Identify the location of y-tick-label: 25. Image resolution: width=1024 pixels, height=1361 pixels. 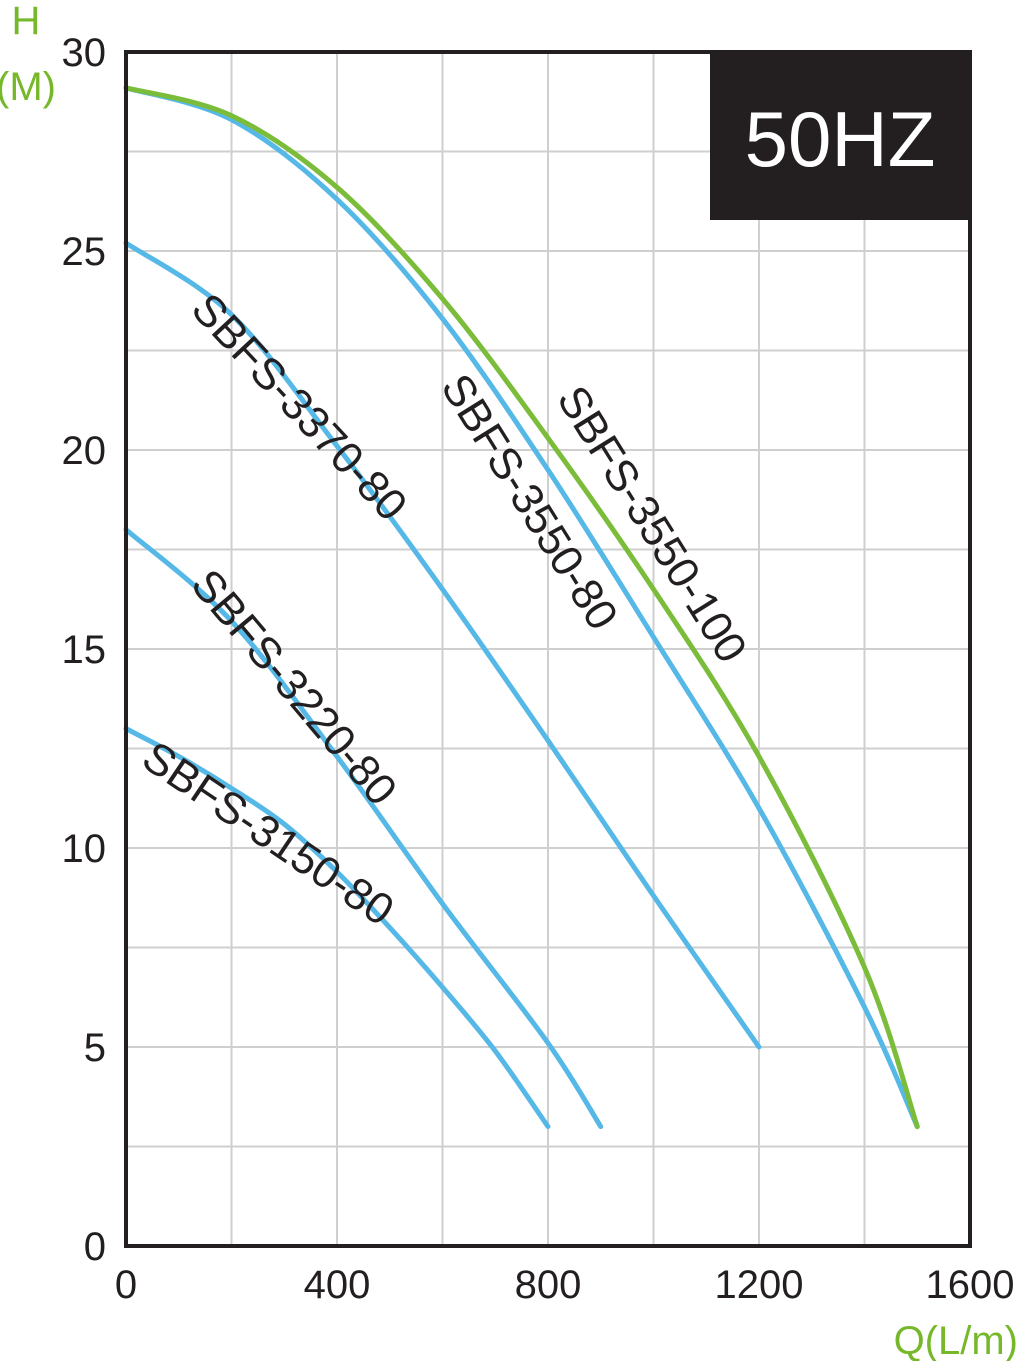
(84, 252).